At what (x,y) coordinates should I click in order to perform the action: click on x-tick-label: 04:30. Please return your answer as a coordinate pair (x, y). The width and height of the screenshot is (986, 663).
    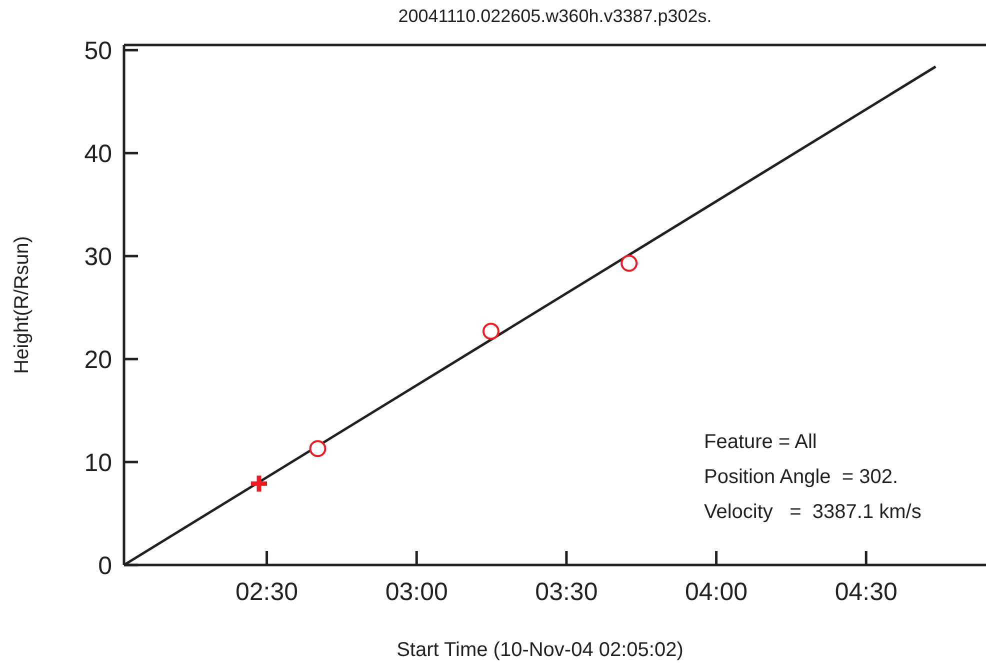
    Looking at the image, I should click on (866, 592).